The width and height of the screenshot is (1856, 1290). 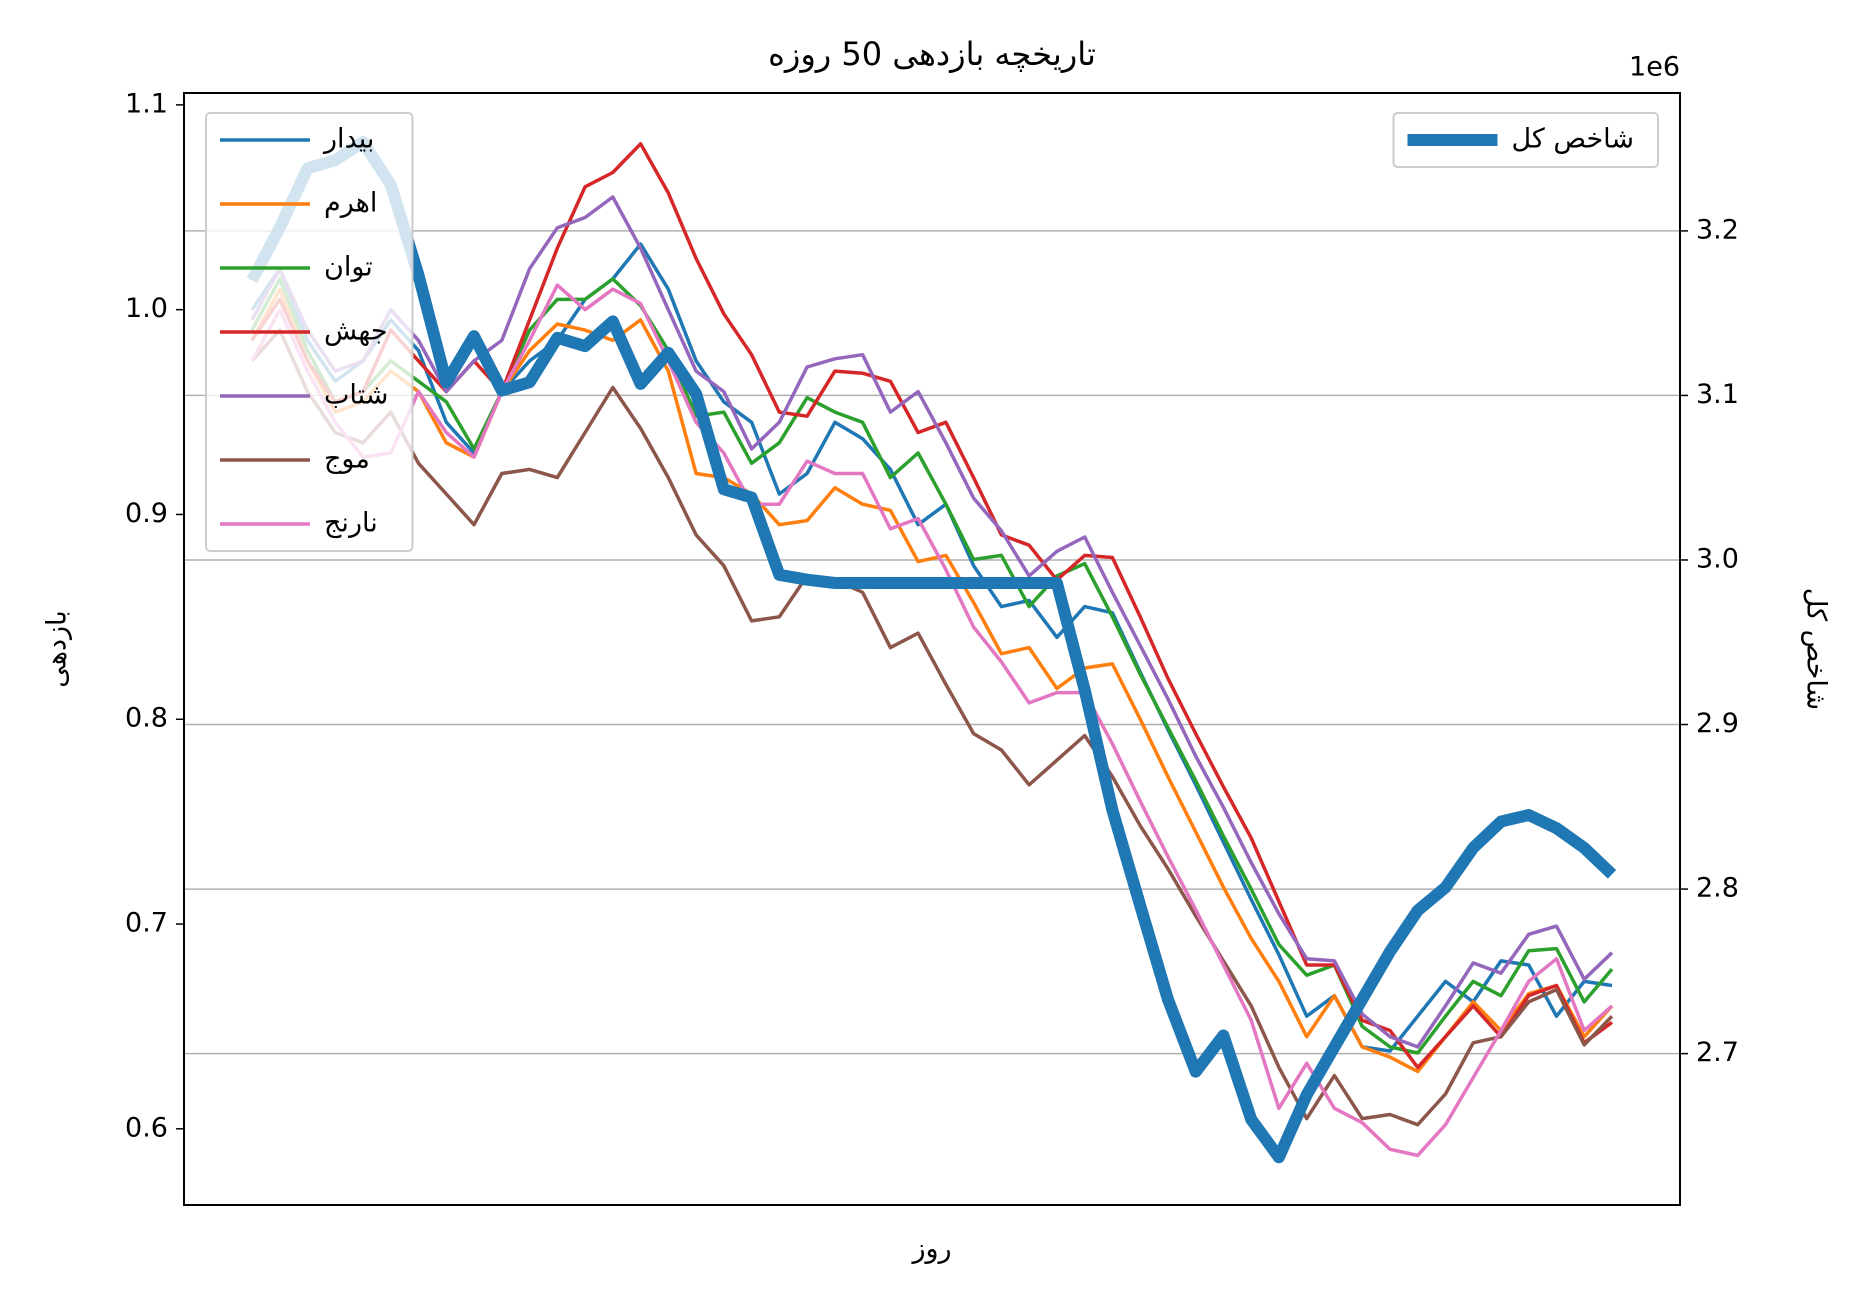 What do you see at coordinates (1572, 139) in the screenshot?
I see `legend-label: شاخص کل` at bounding box center [1572, 139].